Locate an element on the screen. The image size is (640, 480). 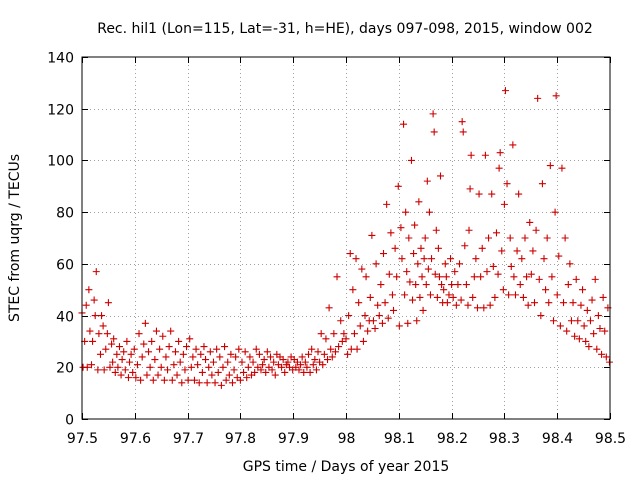
y-tick-label: 20 is located at coordinates (65, 369).